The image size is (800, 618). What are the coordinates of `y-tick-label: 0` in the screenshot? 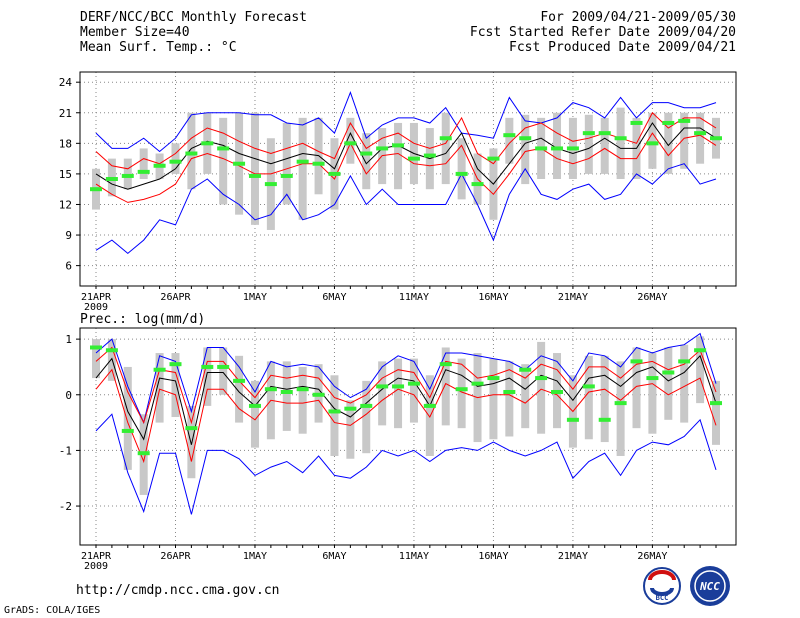 It's located at (68, 395).